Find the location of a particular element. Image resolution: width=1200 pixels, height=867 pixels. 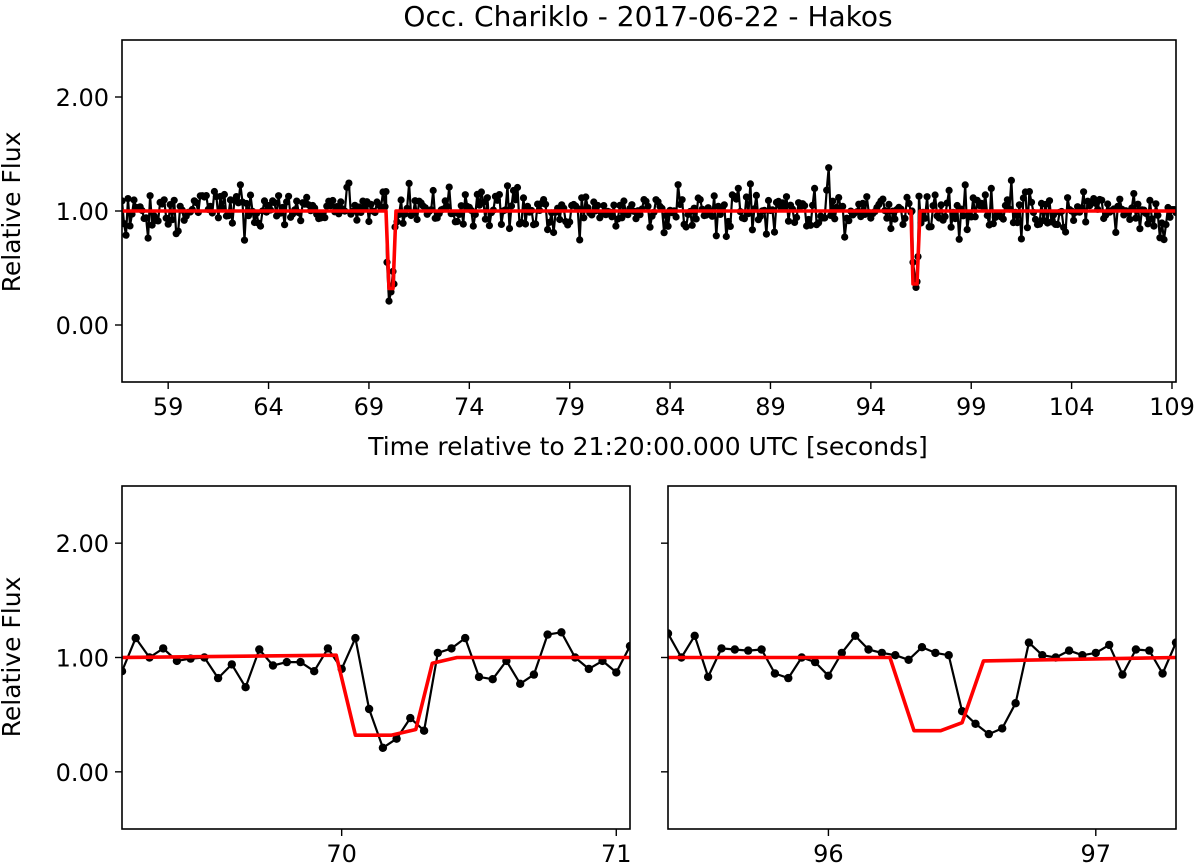

y-tick-label: 1.00 is located at coordinates (82, 659).